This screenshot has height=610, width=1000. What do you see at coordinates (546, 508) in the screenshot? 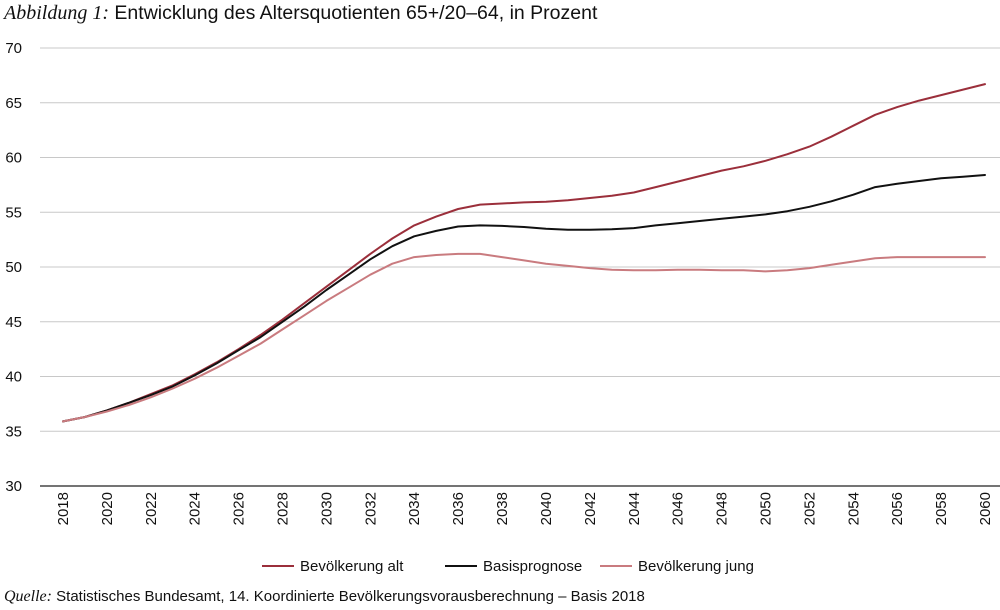
I see `x-tick-label: 2040` at bounding box center [546, 508].